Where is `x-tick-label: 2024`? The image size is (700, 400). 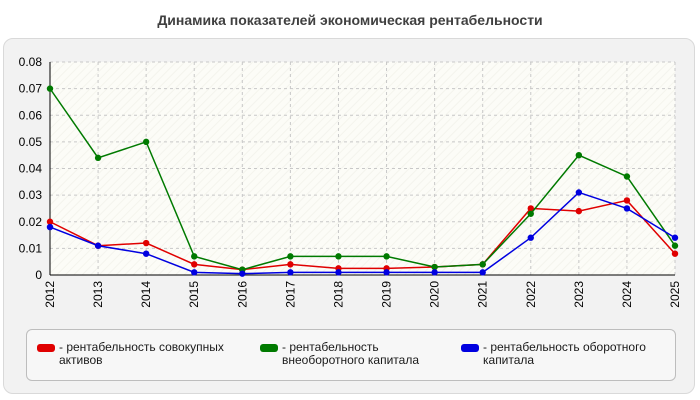
x-tick-label: 2024 is located at coordinates (627, 294).